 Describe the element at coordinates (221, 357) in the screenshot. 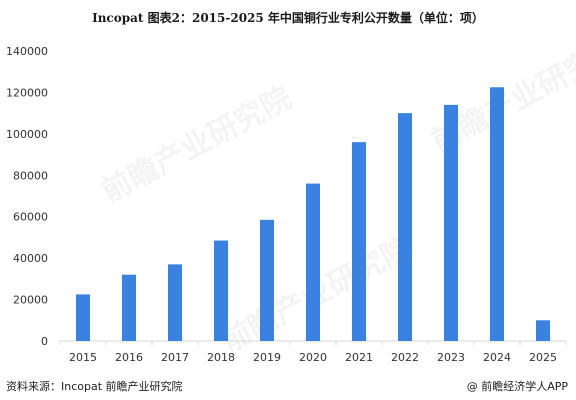

I see `x-tick-label: 2018` at that location.